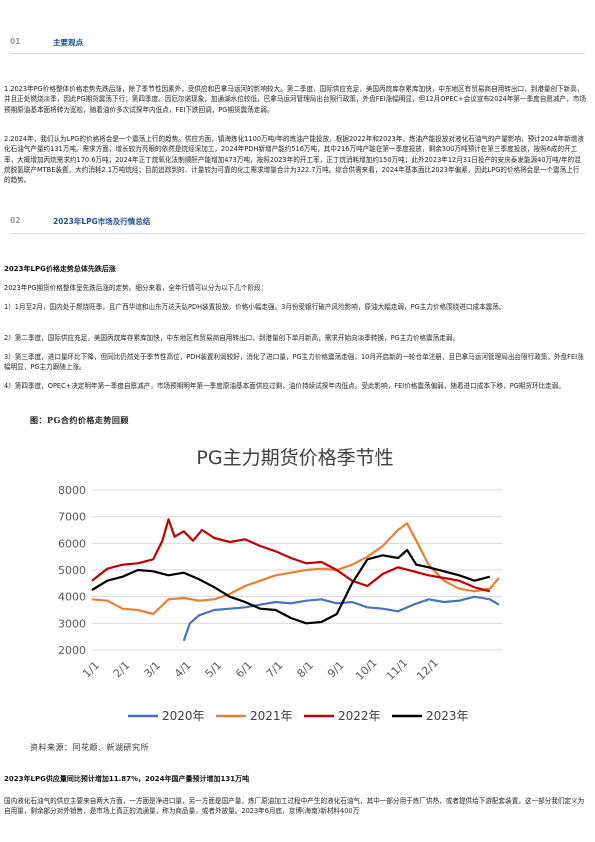  I want to click on x-tick-label: 10/1, so click(366, 669).